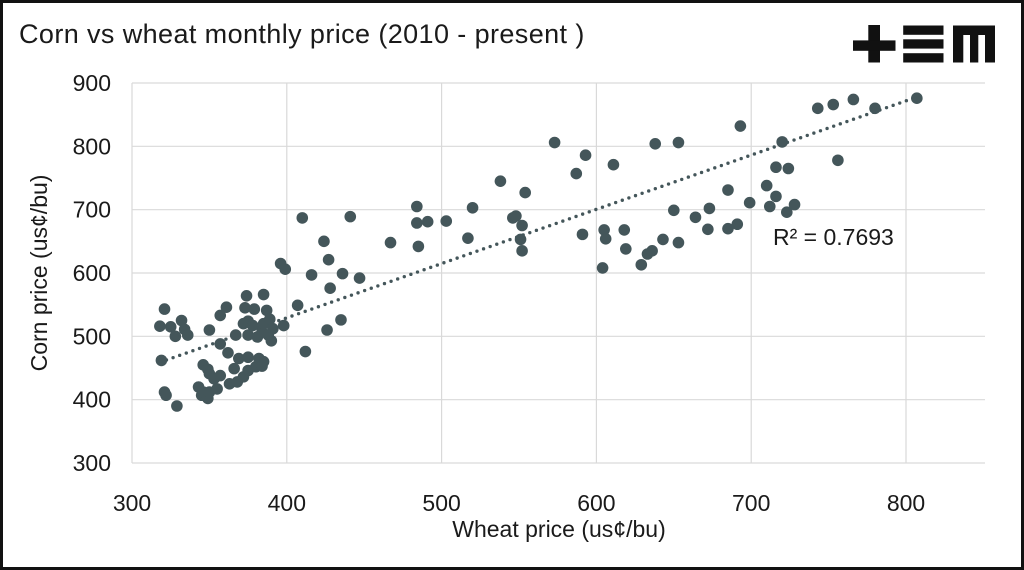 This screenshot has width=1024, height=570. What do you see at coordinates (92, 336) in the screenshot?
I see `y-tick-label: 500` at bounding box center [92, 336].